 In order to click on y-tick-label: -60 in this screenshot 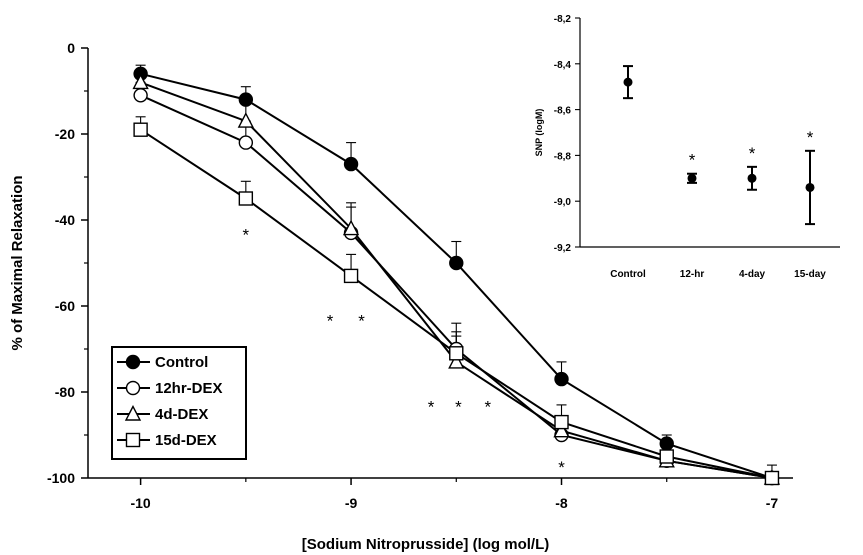, I will do `click(65, 306)`.